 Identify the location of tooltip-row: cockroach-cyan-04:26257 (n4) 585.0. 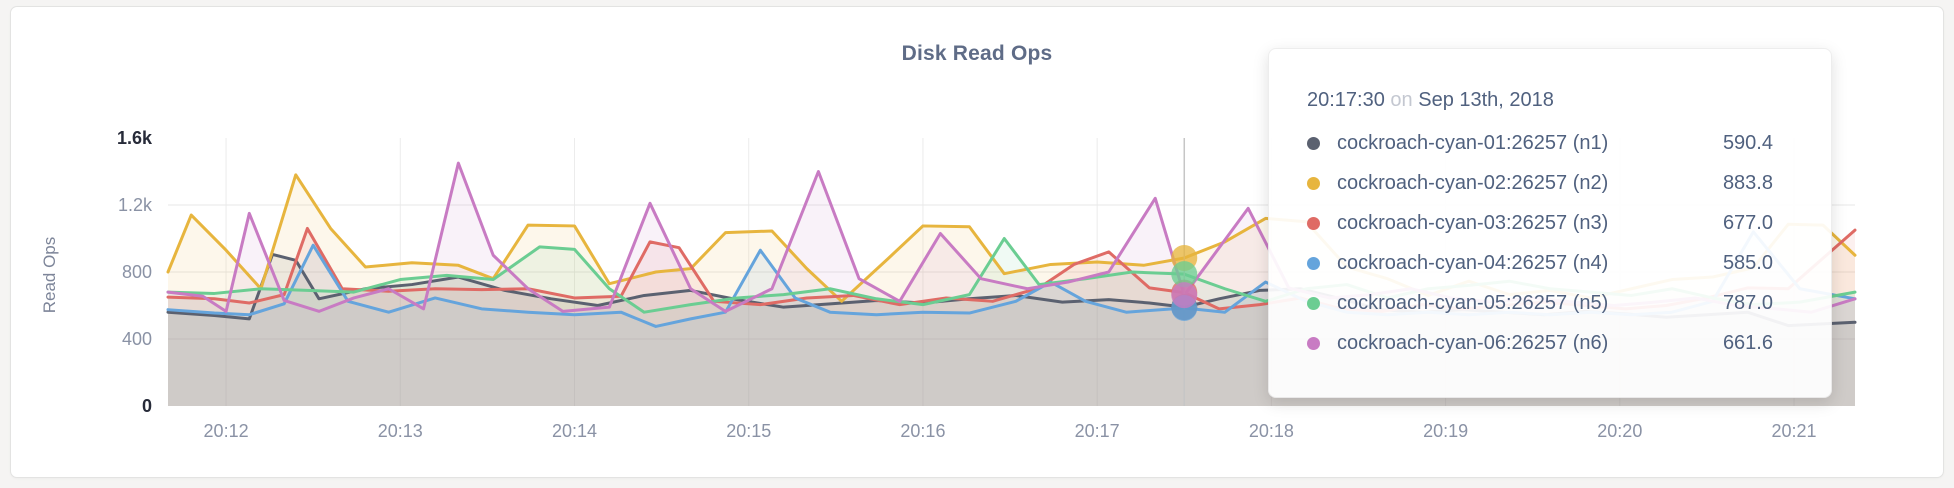
(1540, 263).